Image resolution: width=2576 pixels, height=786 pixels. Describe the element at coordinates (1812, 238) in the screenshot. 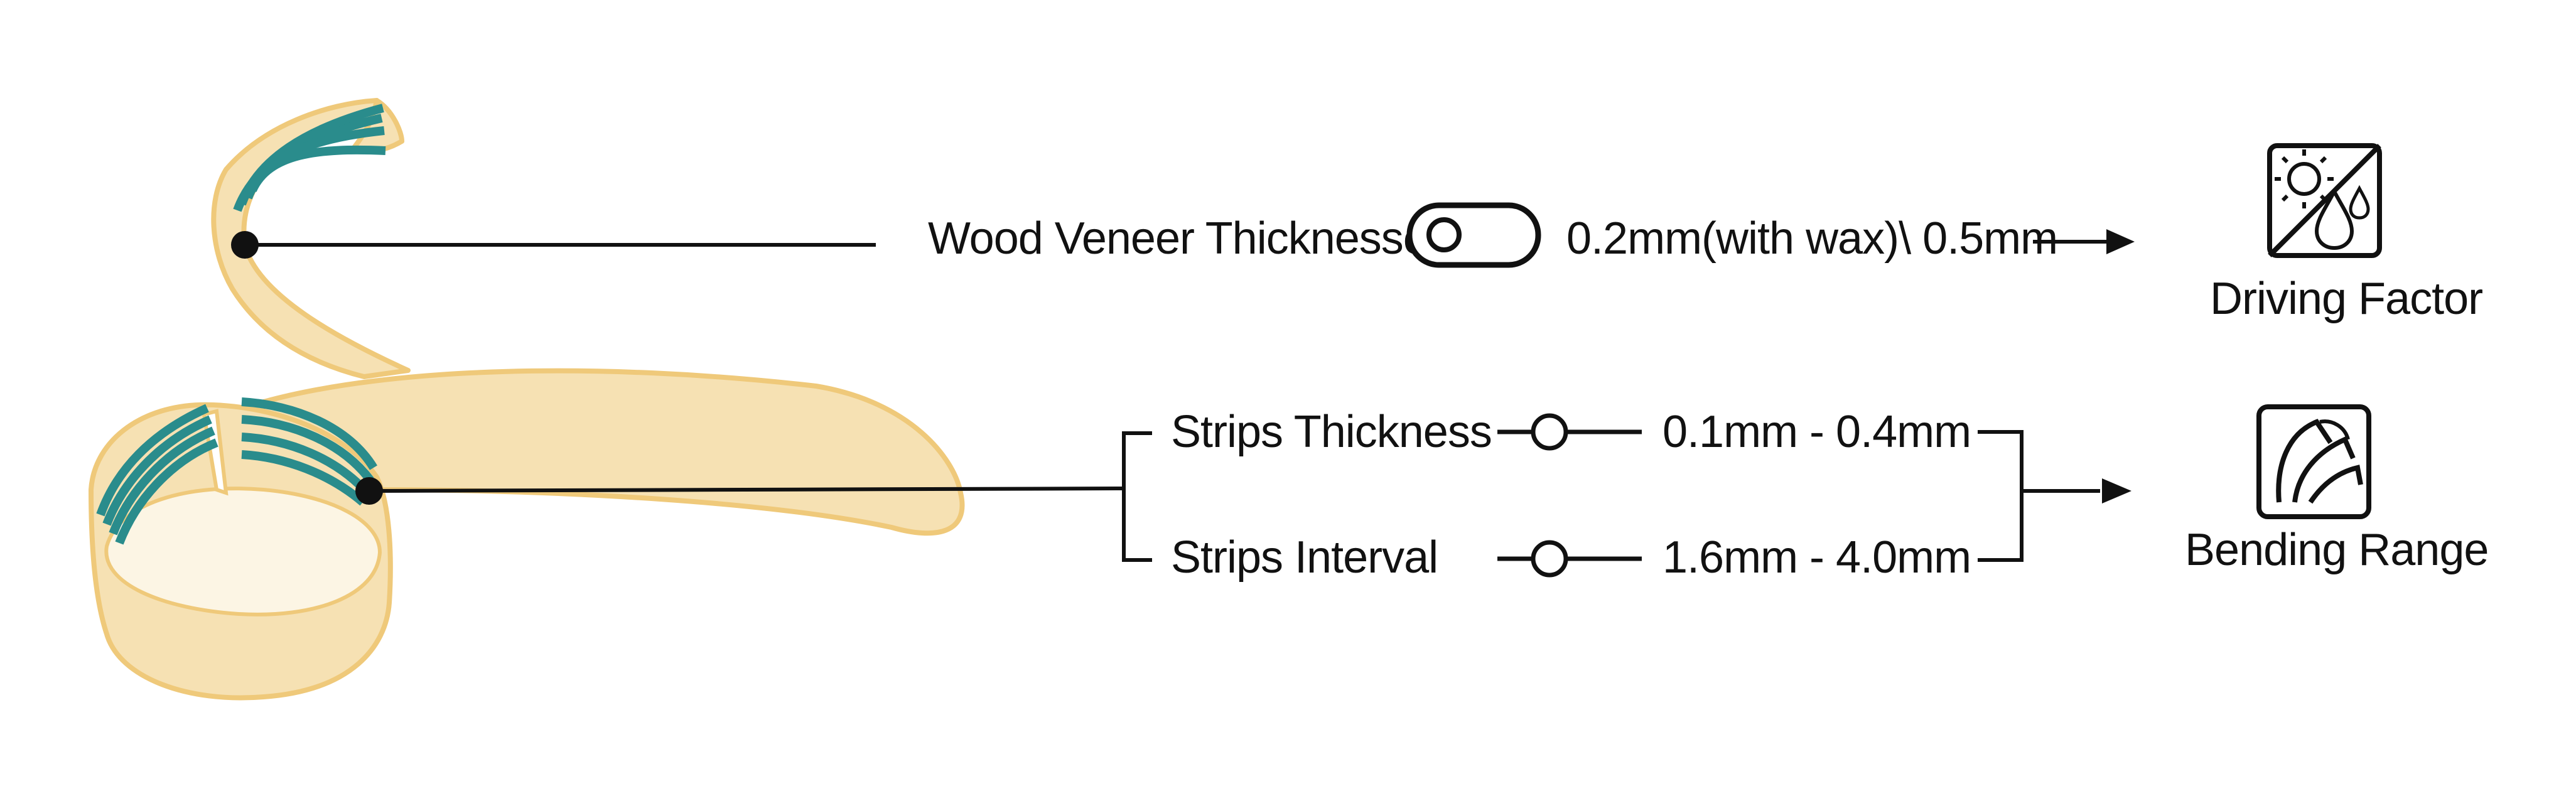

I see `veneer-thickness-value: 0.2mm(with wax)\ 0.5mm` at that location.